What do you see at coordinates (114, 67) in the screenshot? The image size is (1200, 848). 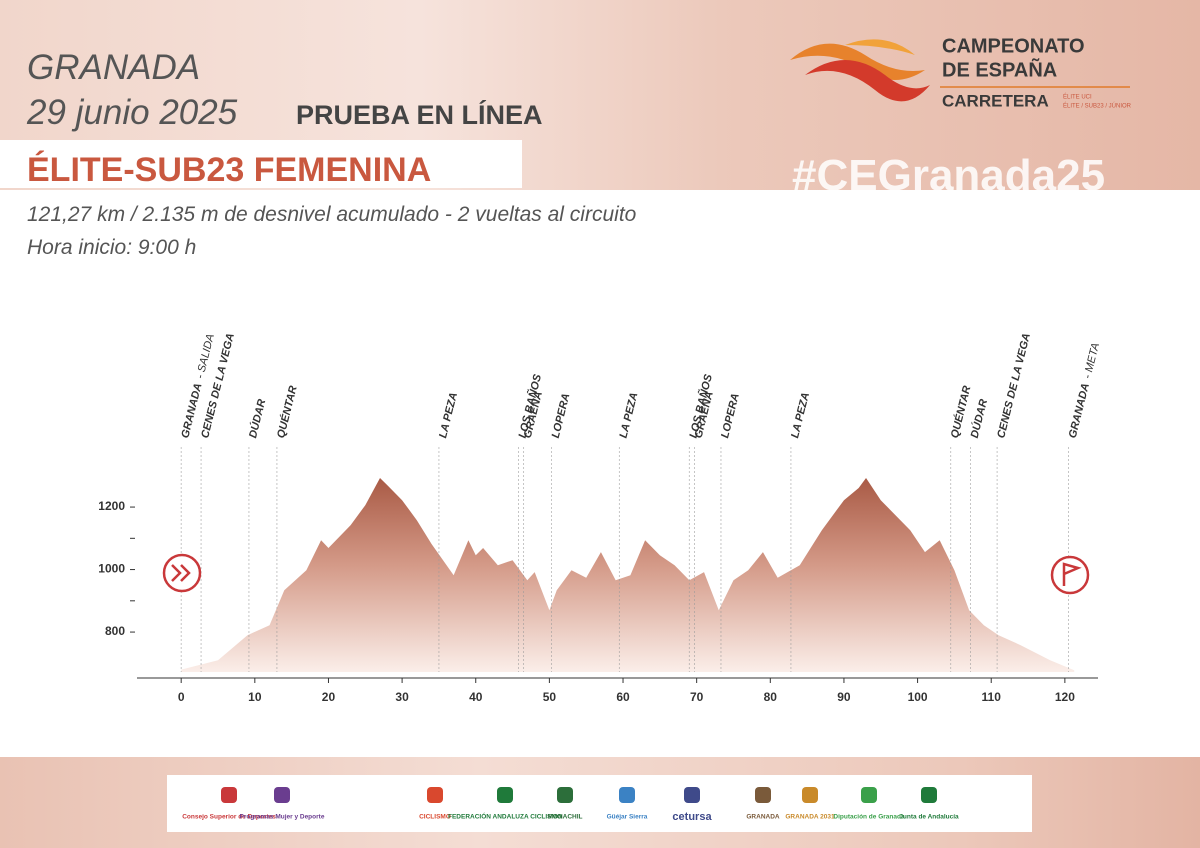 I see `city: GRANADA` at bounding box center [114, 67].